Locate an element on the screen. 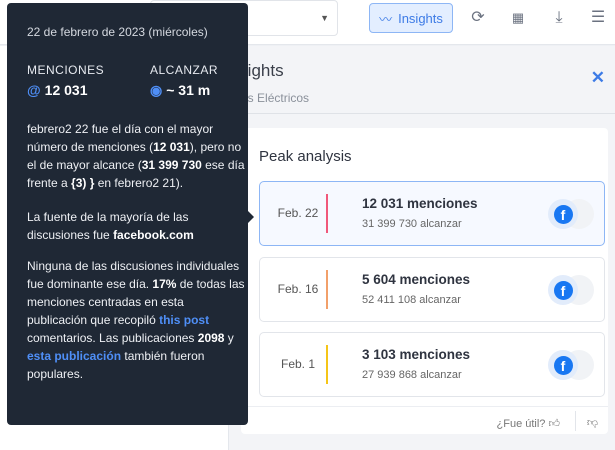  broadcast-icon: ◉ is located at coordinates (156, 90).